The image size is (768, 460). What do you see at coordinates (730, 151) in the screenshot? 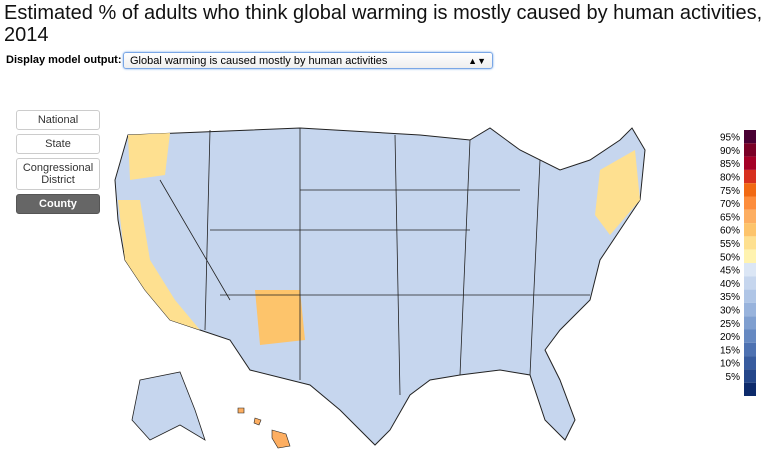
I see `legend-label: 90%` at bounding box center [730, 151].